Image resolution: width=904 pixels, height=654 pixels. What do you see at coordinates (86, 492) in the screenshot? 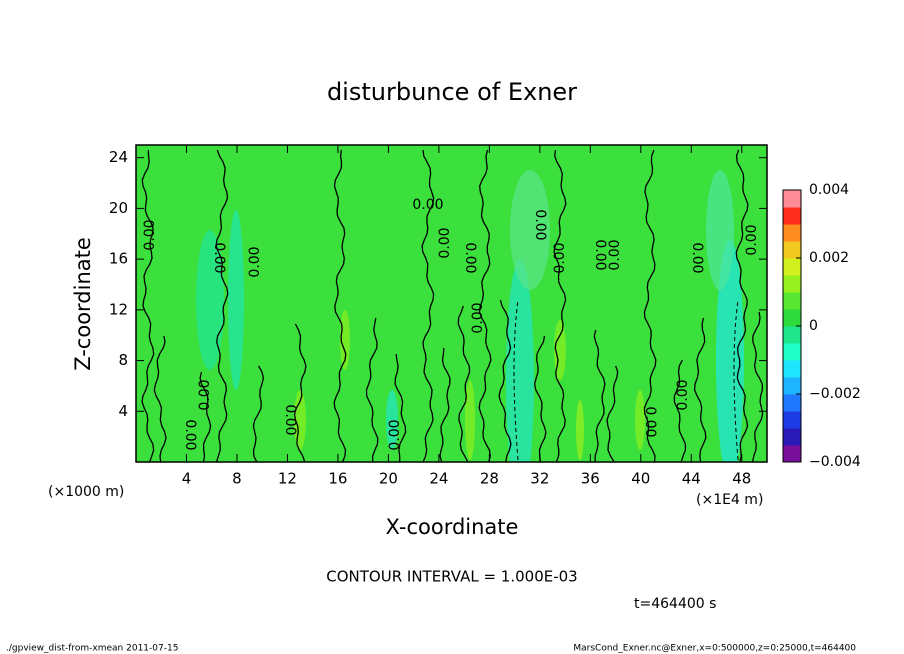
I see `y-unit: (×1000 m)` at bounding box center [86, 492].